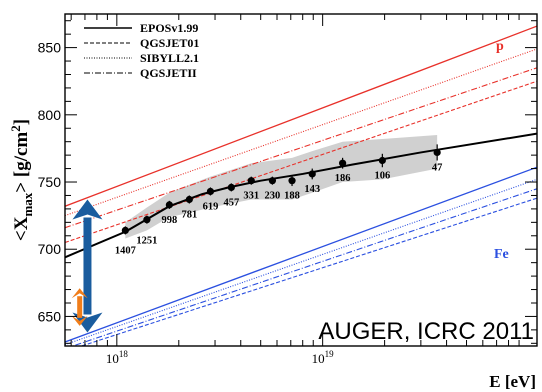 This screenshot has height=392, width=542. I want to click on exp-resolution-arrow-head-top, so click(79, 293).